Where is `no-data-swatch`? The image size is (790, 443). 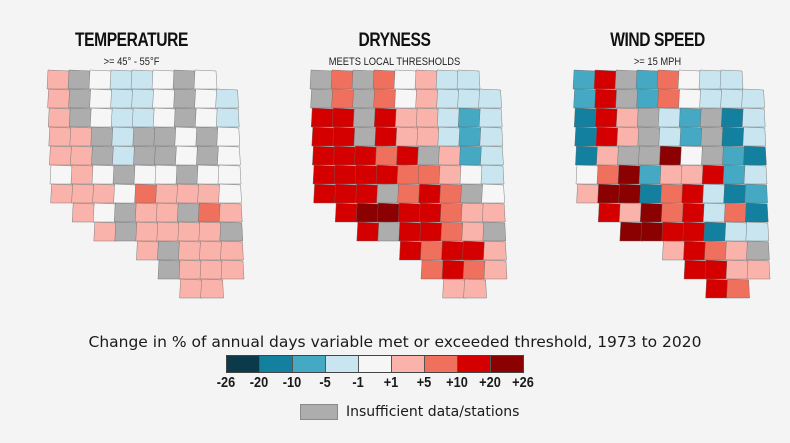 no-data-swatch is located at coordinates (319, 412).